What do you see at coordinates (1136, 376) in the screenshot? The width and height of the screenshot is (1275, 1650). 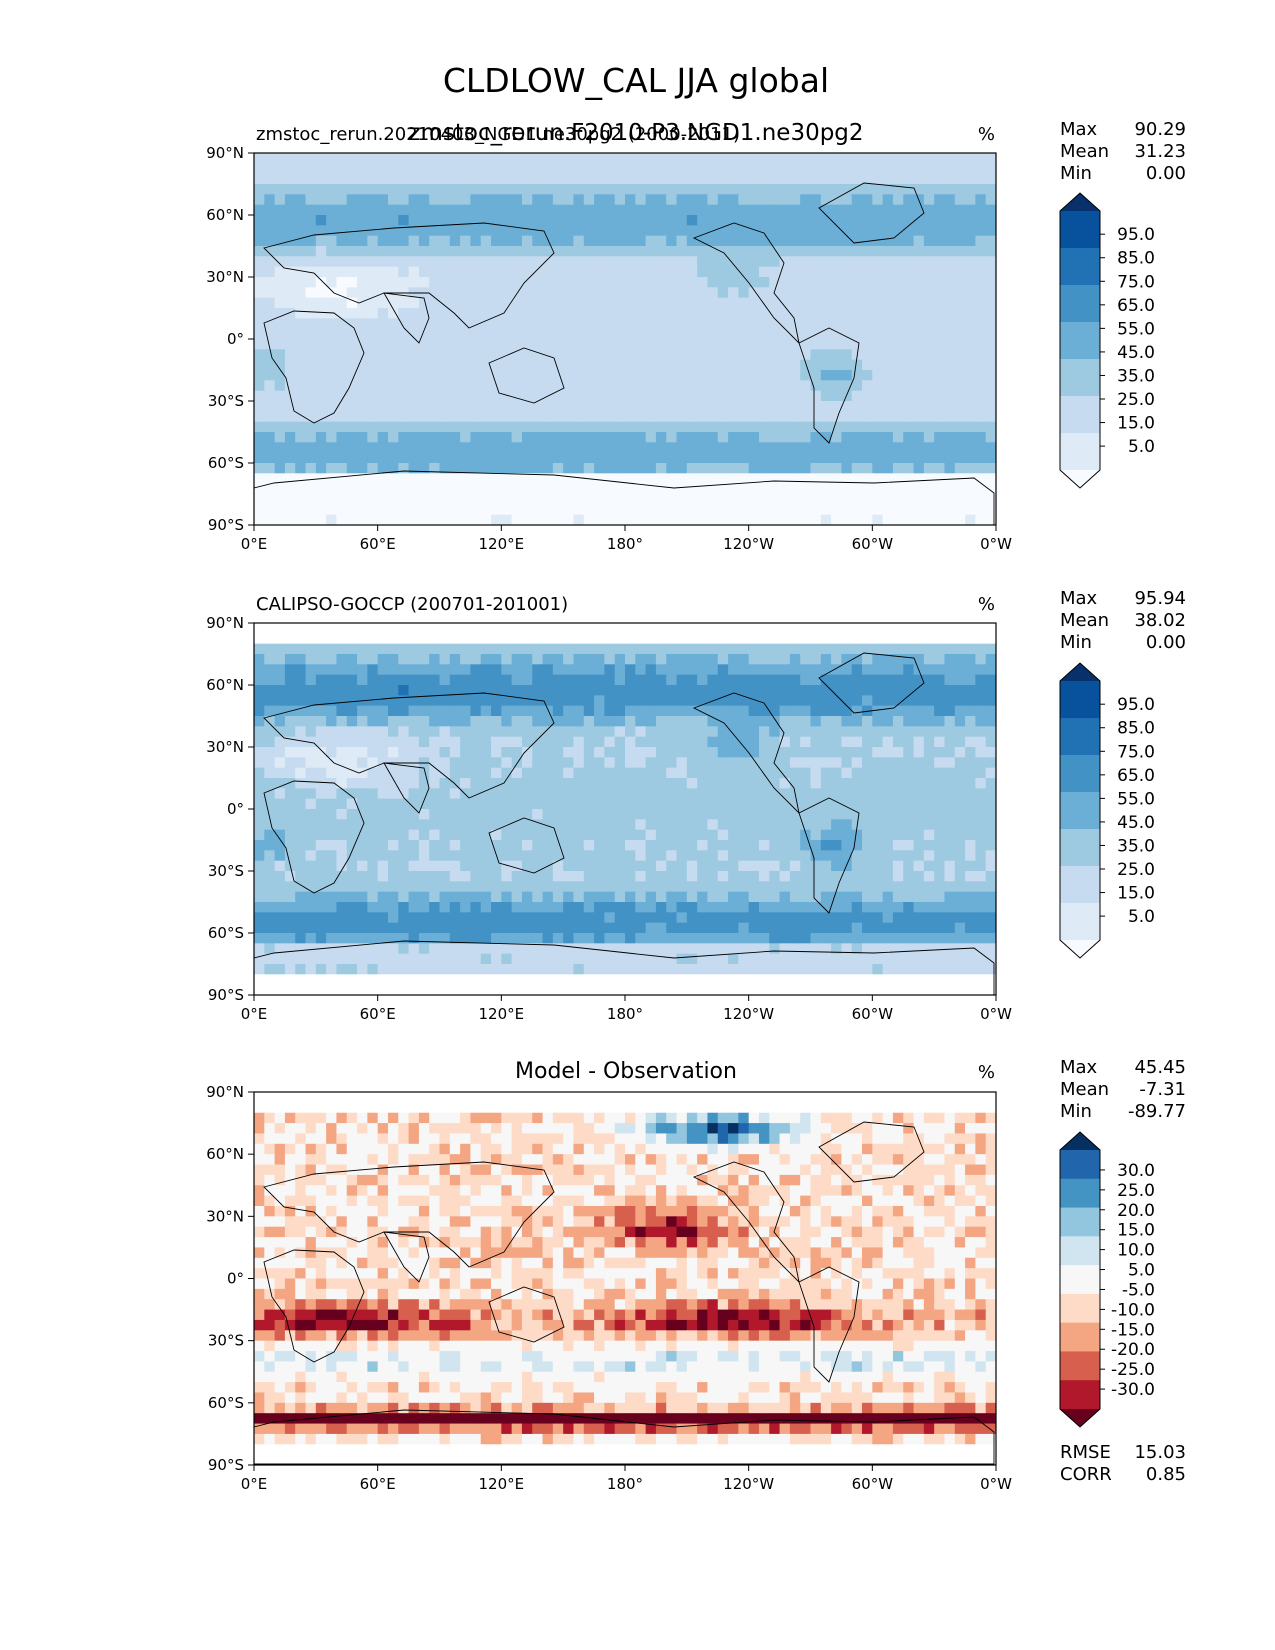 I see `colorbar-tick-label: 35.0` at bounding box center [1136, 376].